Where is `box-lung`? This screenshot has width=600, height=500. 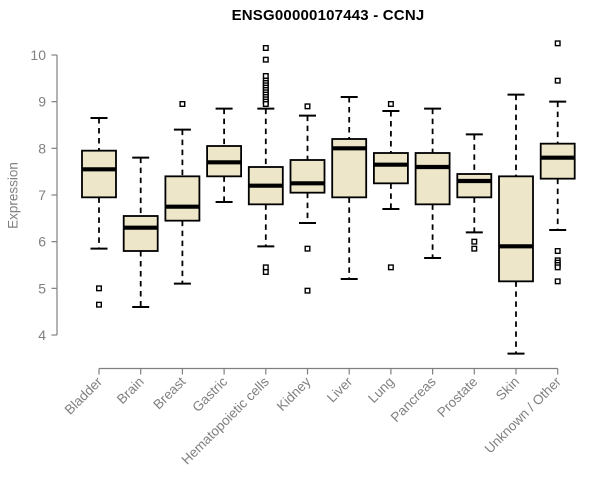 box-lung is located at coordinates (390, 186).